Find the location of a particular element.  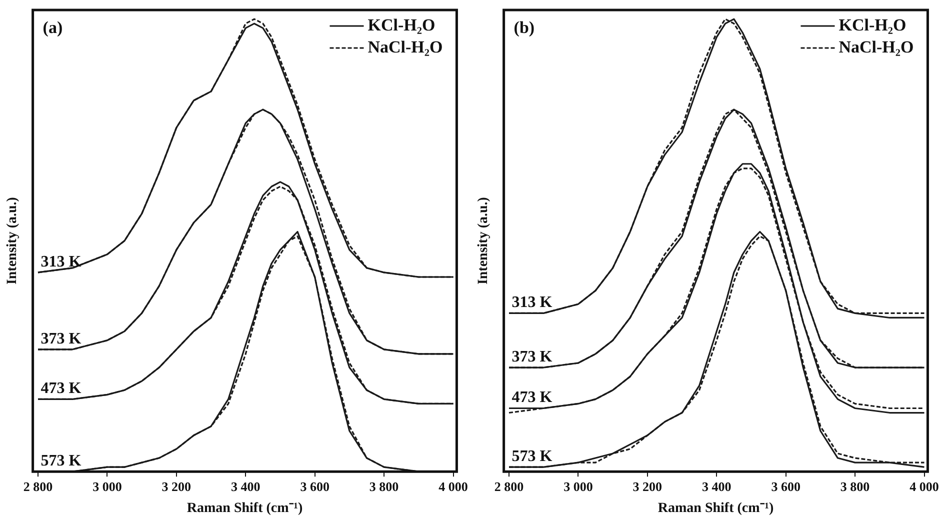

annotation: (b) is located at coordinates (524, 27).